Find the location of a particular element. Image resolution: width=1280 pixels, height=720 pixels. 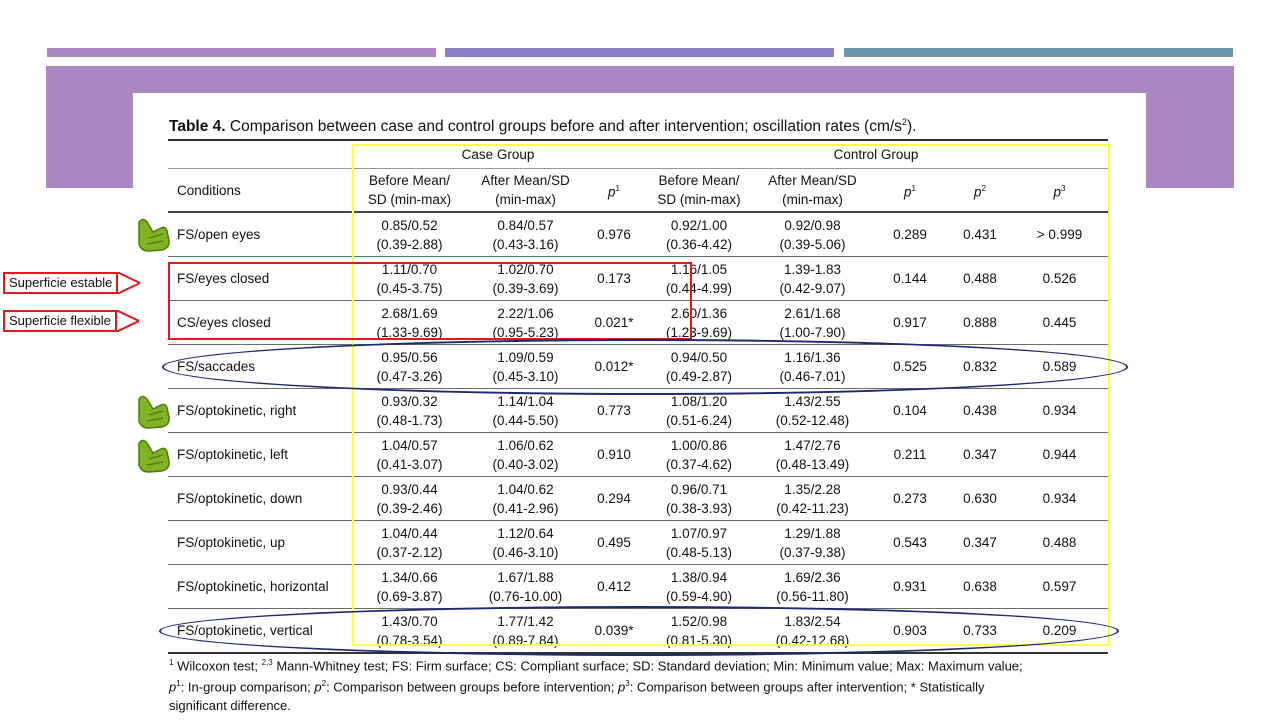

cell-p1: 0.917 is located at coordinates (910, 322).